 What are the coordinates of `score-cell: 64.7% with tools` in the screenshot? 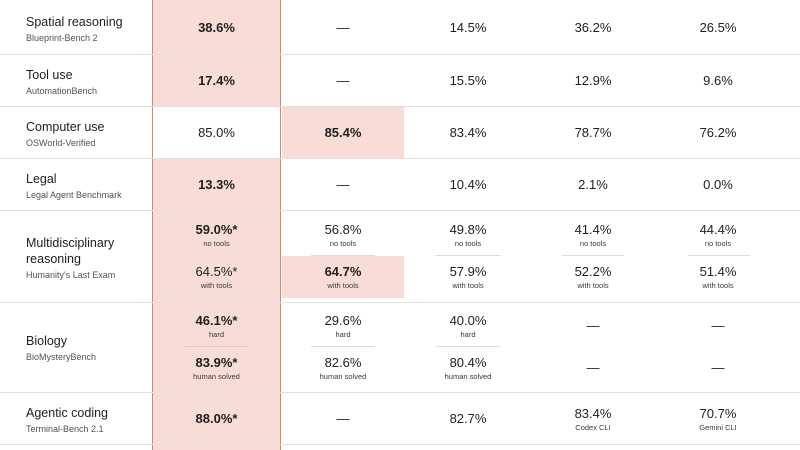 It's located at (343, 277).